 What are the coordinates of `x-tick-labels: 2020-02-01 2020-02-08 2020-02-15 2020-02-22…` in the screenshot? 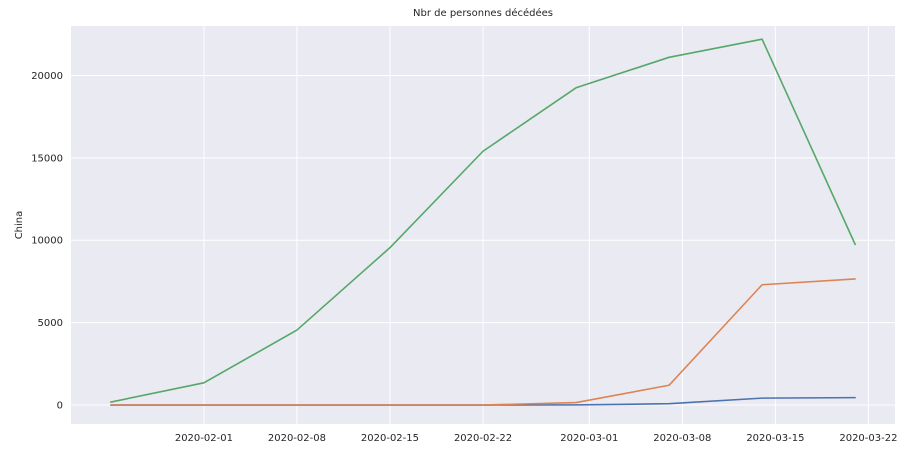 It's located at (536, 438).